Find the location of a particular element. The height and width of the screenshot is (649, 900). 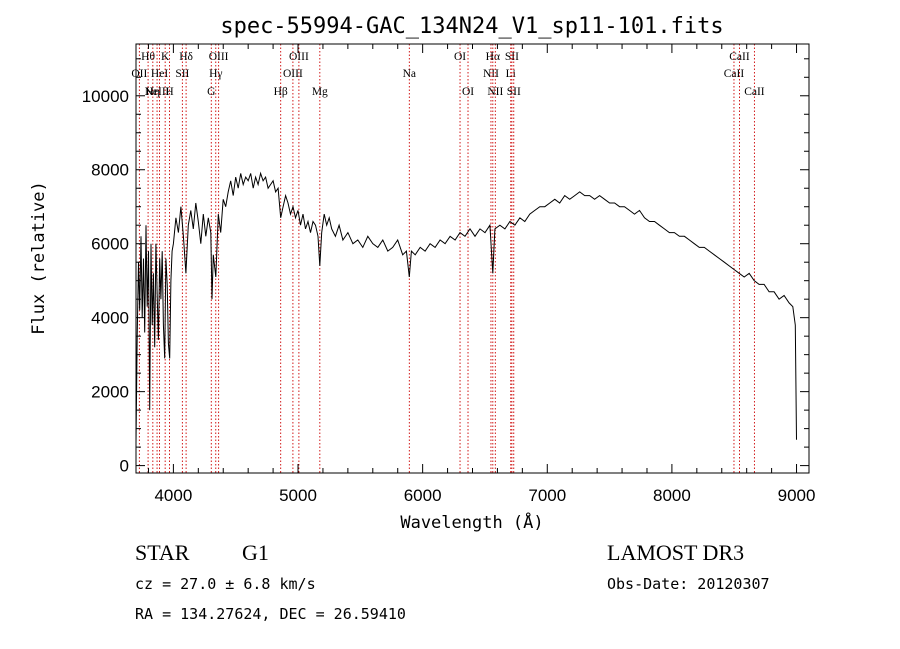

object-subclass: G1 is located at coordinates (255, 552).